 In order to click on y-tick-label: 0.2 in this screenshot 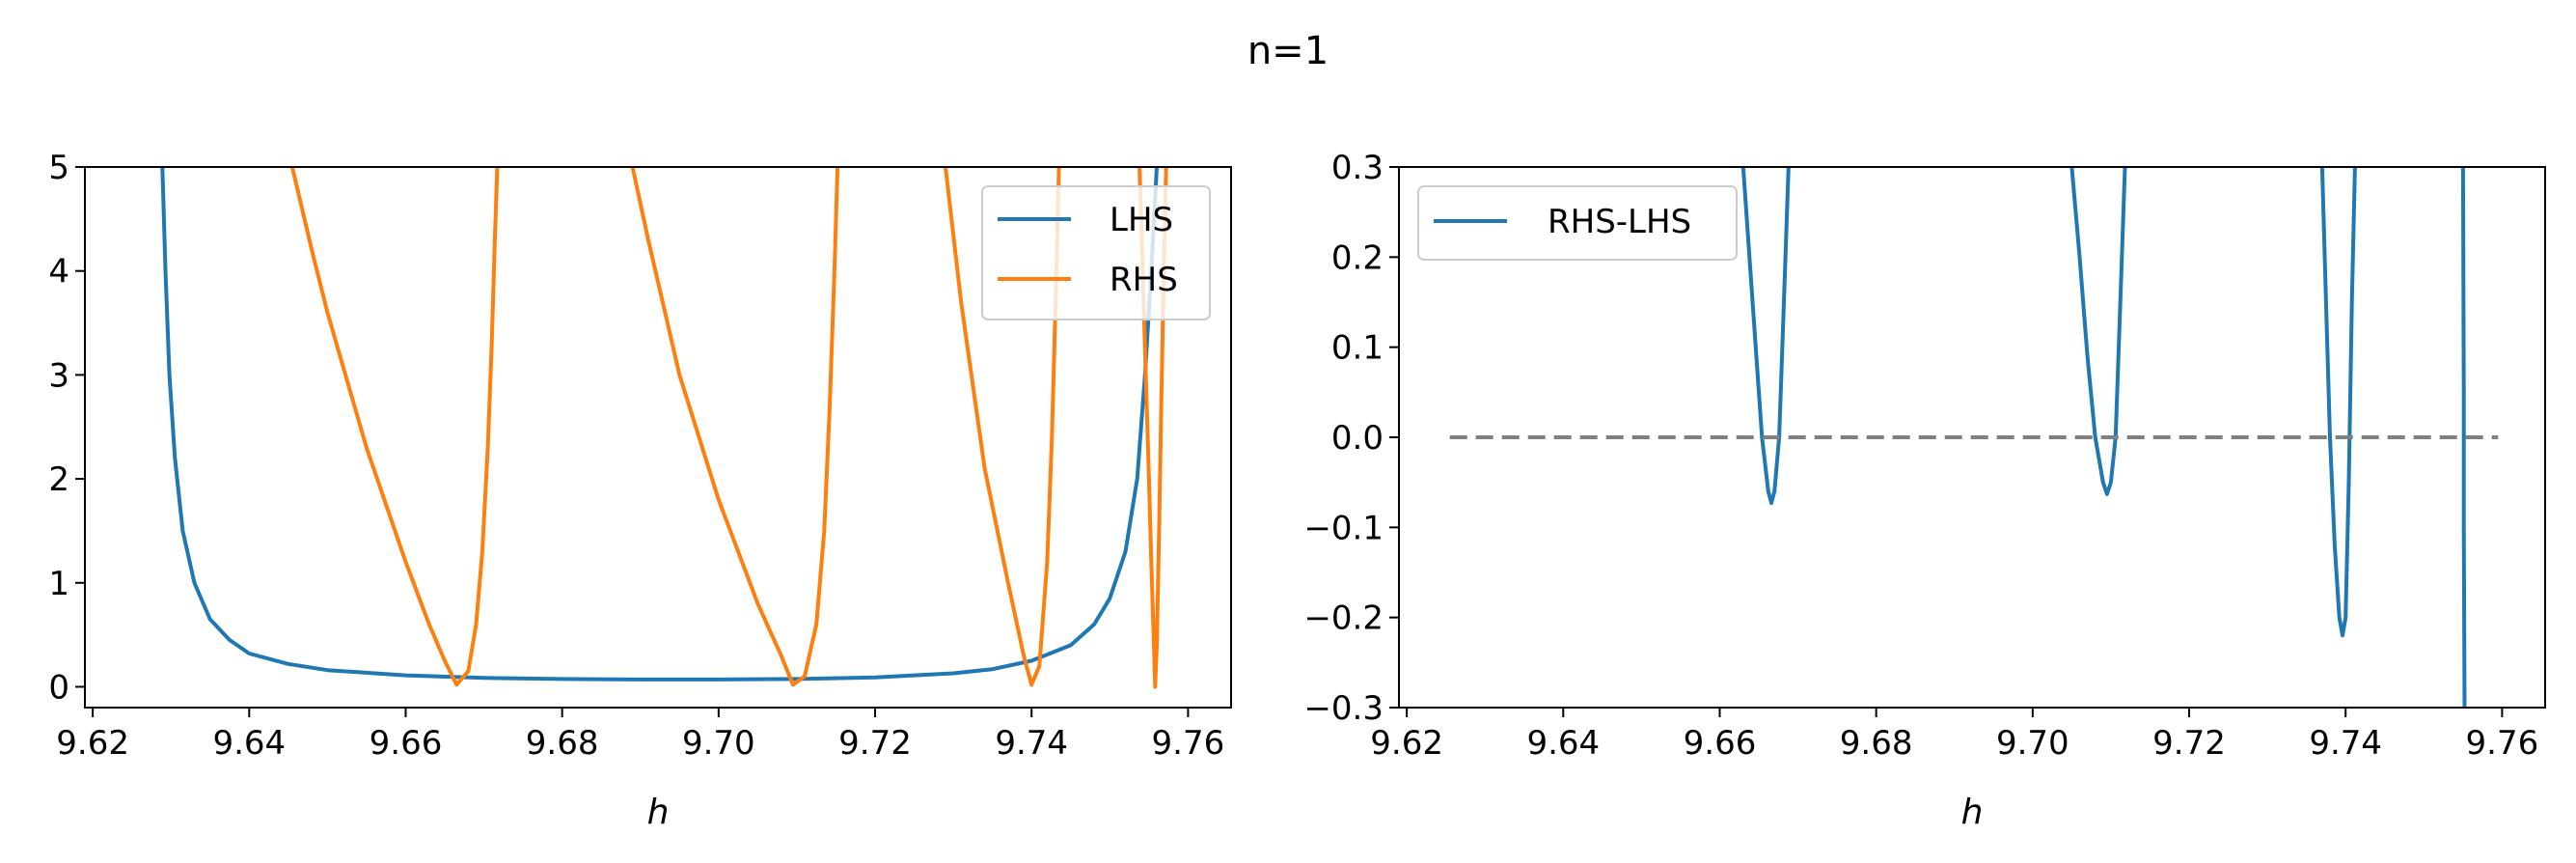, I will do `click(1358, 257)`.